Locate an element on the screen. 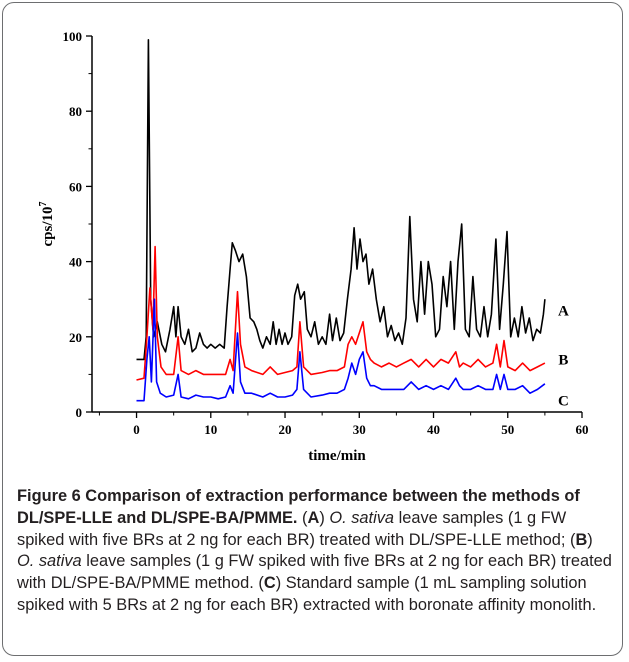 This screenshot has height=662, width=629. y-tick-label: 0 is located at coordinates (79, 412).